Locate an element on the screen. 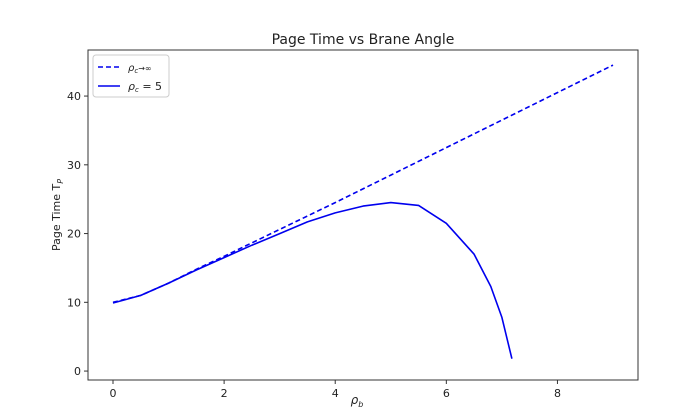 The image size is (700, 420). legend-label-rho-c-infinity: ρc→∞ is located at coordinates (140, 69).